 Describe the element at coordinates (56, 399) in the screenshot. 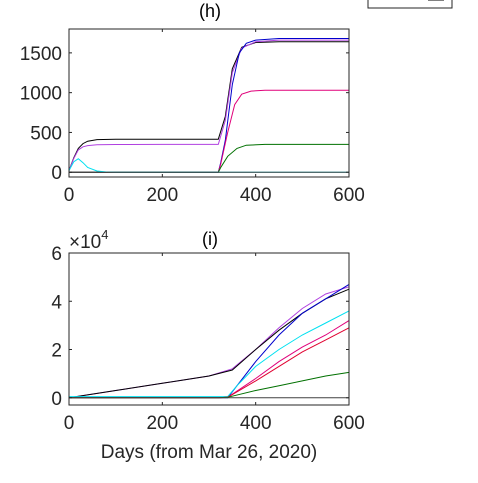

I see `chart-i-ytick-label: 0` at that location.